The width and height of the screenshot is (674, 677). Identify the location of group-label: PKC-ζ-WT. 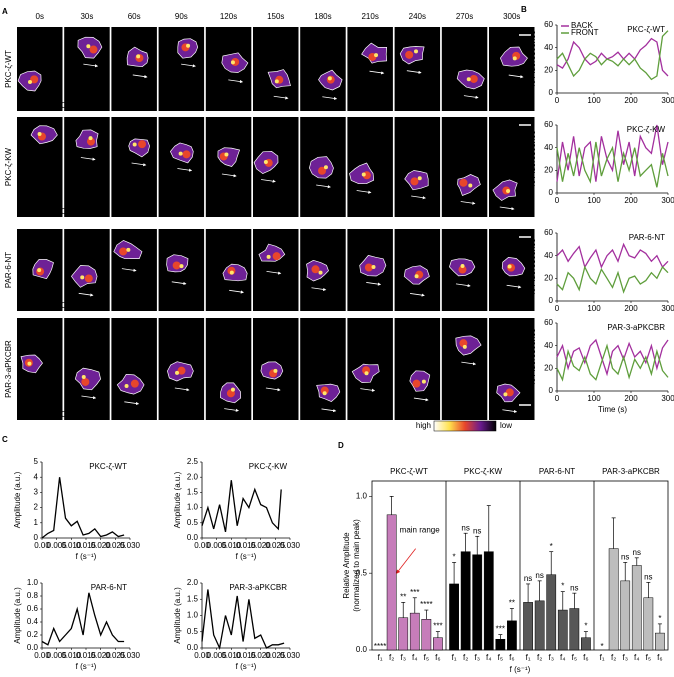
(409, 471).